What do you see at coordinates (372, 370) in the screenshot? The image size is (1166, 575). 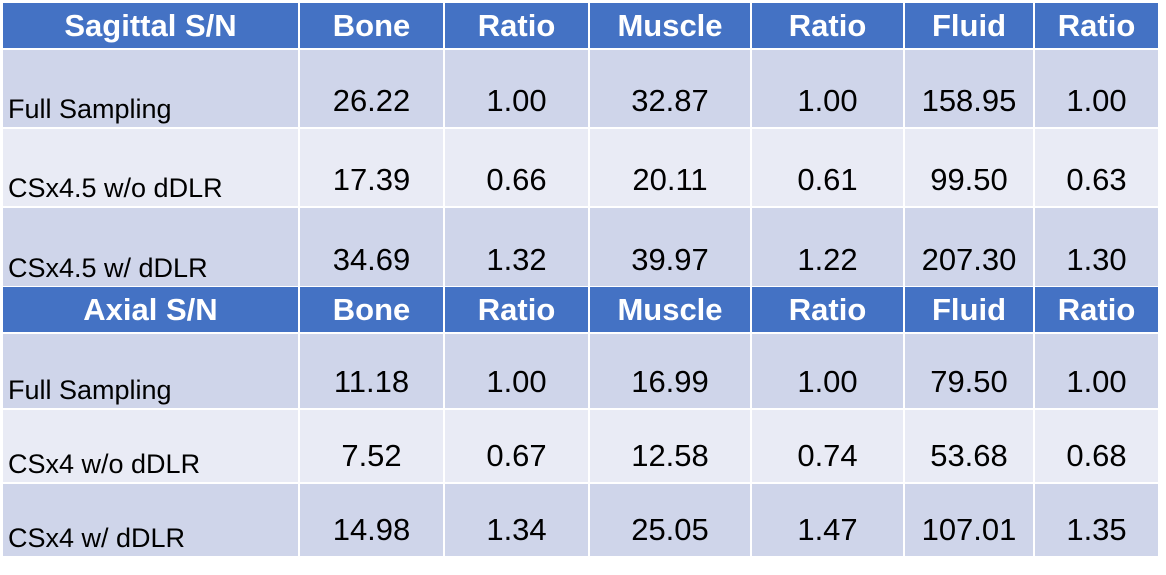 I see `value-cell: 11.18` at bounding box center [372, 370].